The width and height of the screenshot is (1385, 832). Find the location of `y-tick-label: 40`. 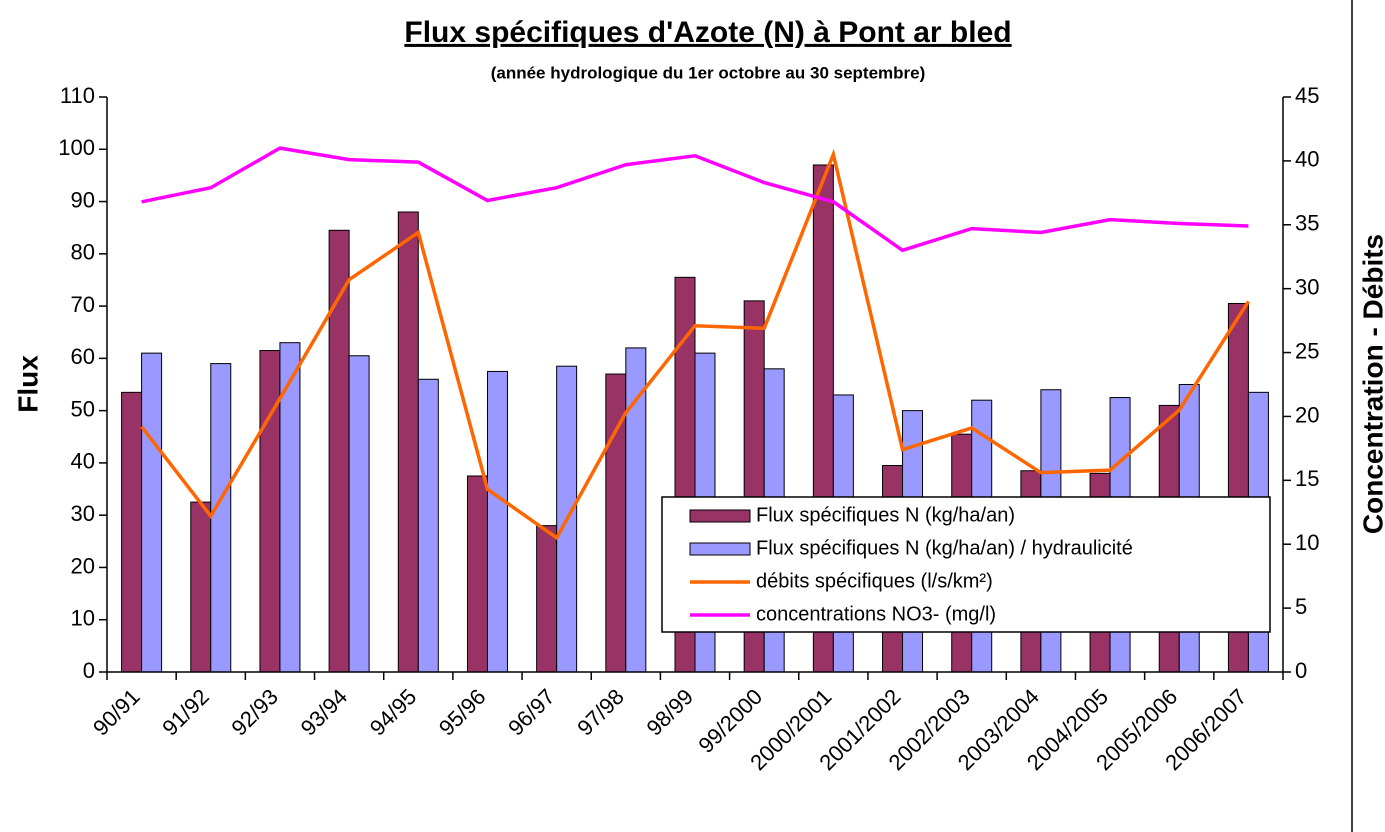

y-tick-label: 40 is located at coordinates (83, 461).